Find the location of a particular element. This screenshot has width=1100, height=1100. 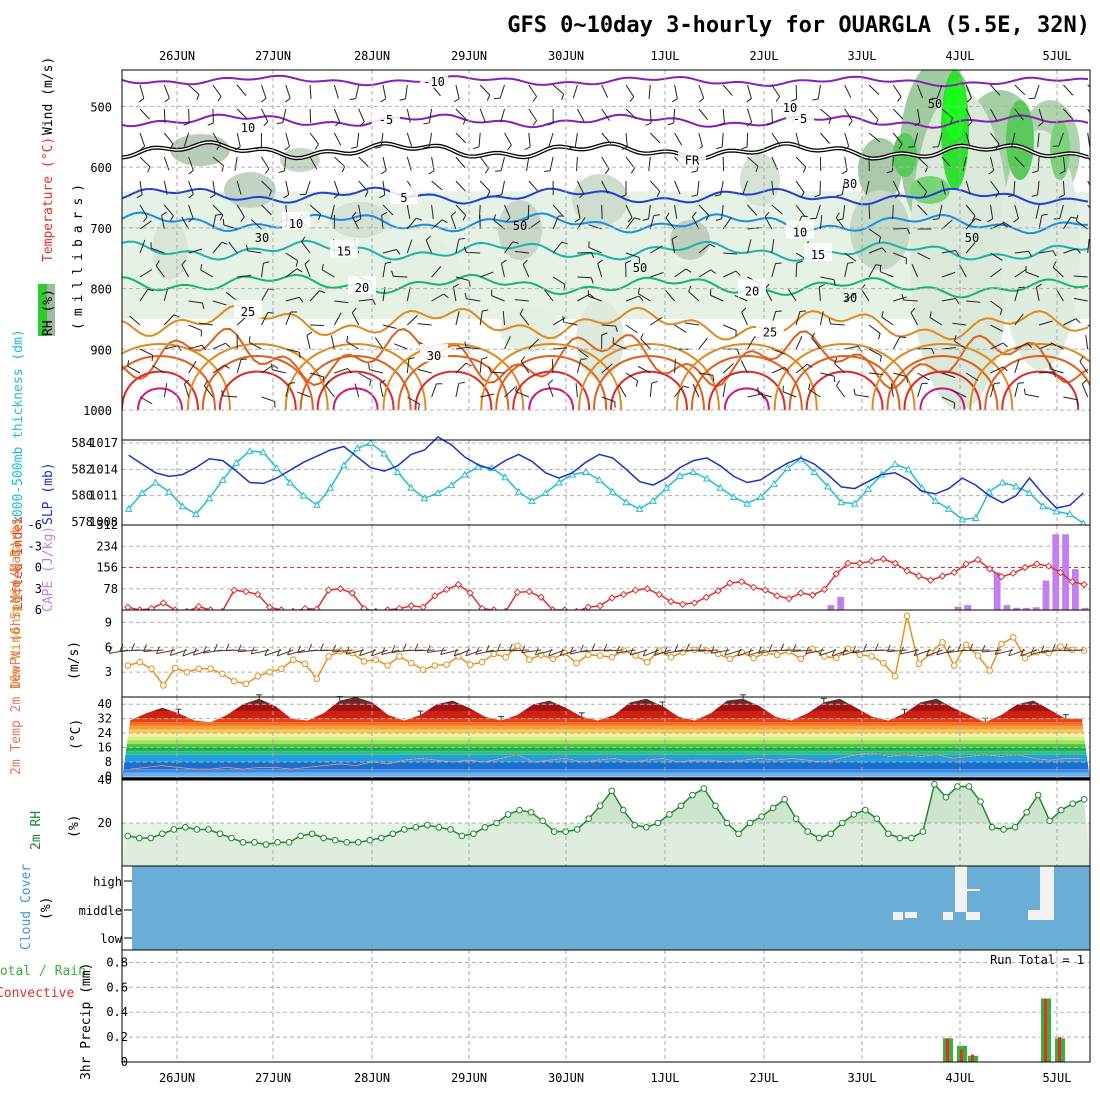

temp-band is located at coordinates (606, 720).